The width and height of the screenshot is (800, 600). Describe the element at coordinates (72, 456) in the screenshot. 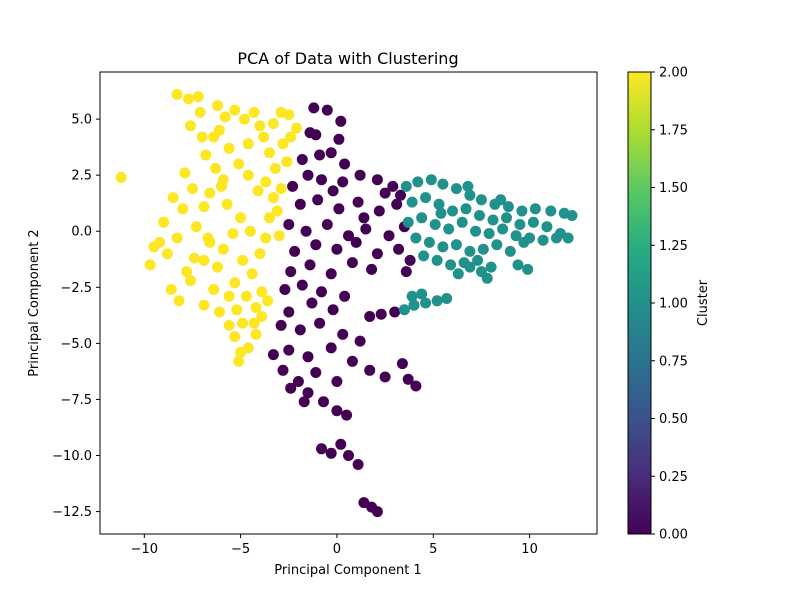

I see `y-tick-label: −10.0` at that location.